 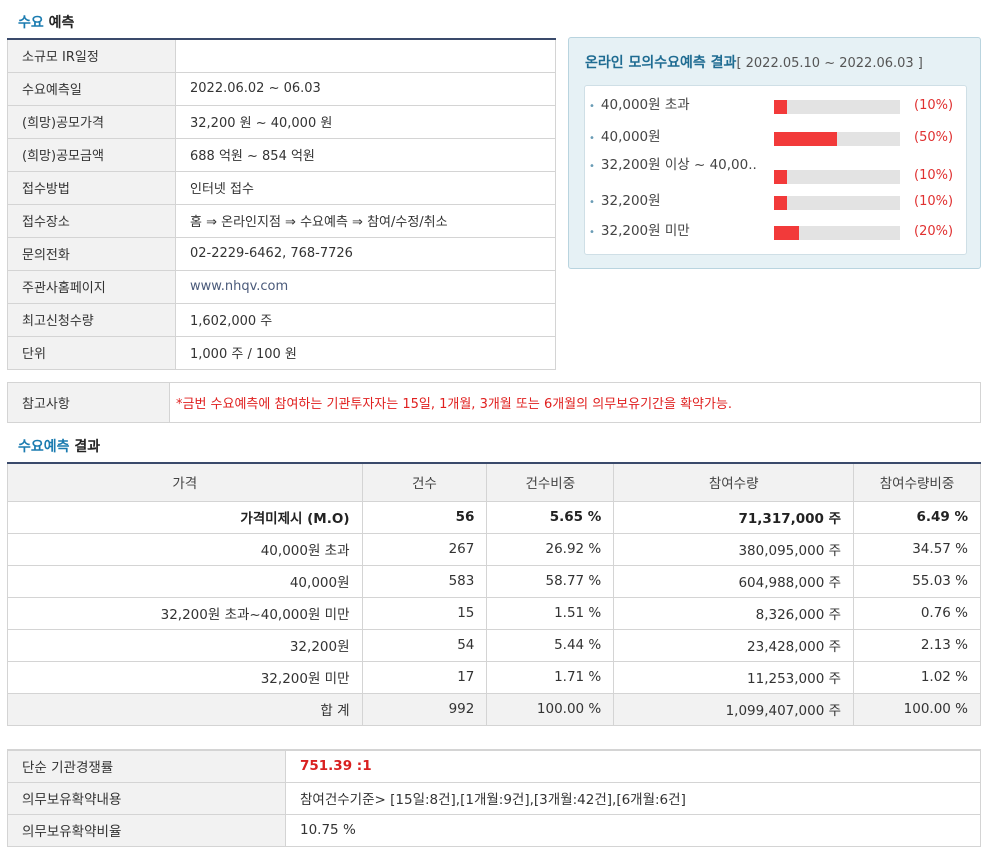 What do you see at coordinates (917, 645) in the screenshot?
I see `result-cell: 2.13 %` at bounding box center [917, 645].